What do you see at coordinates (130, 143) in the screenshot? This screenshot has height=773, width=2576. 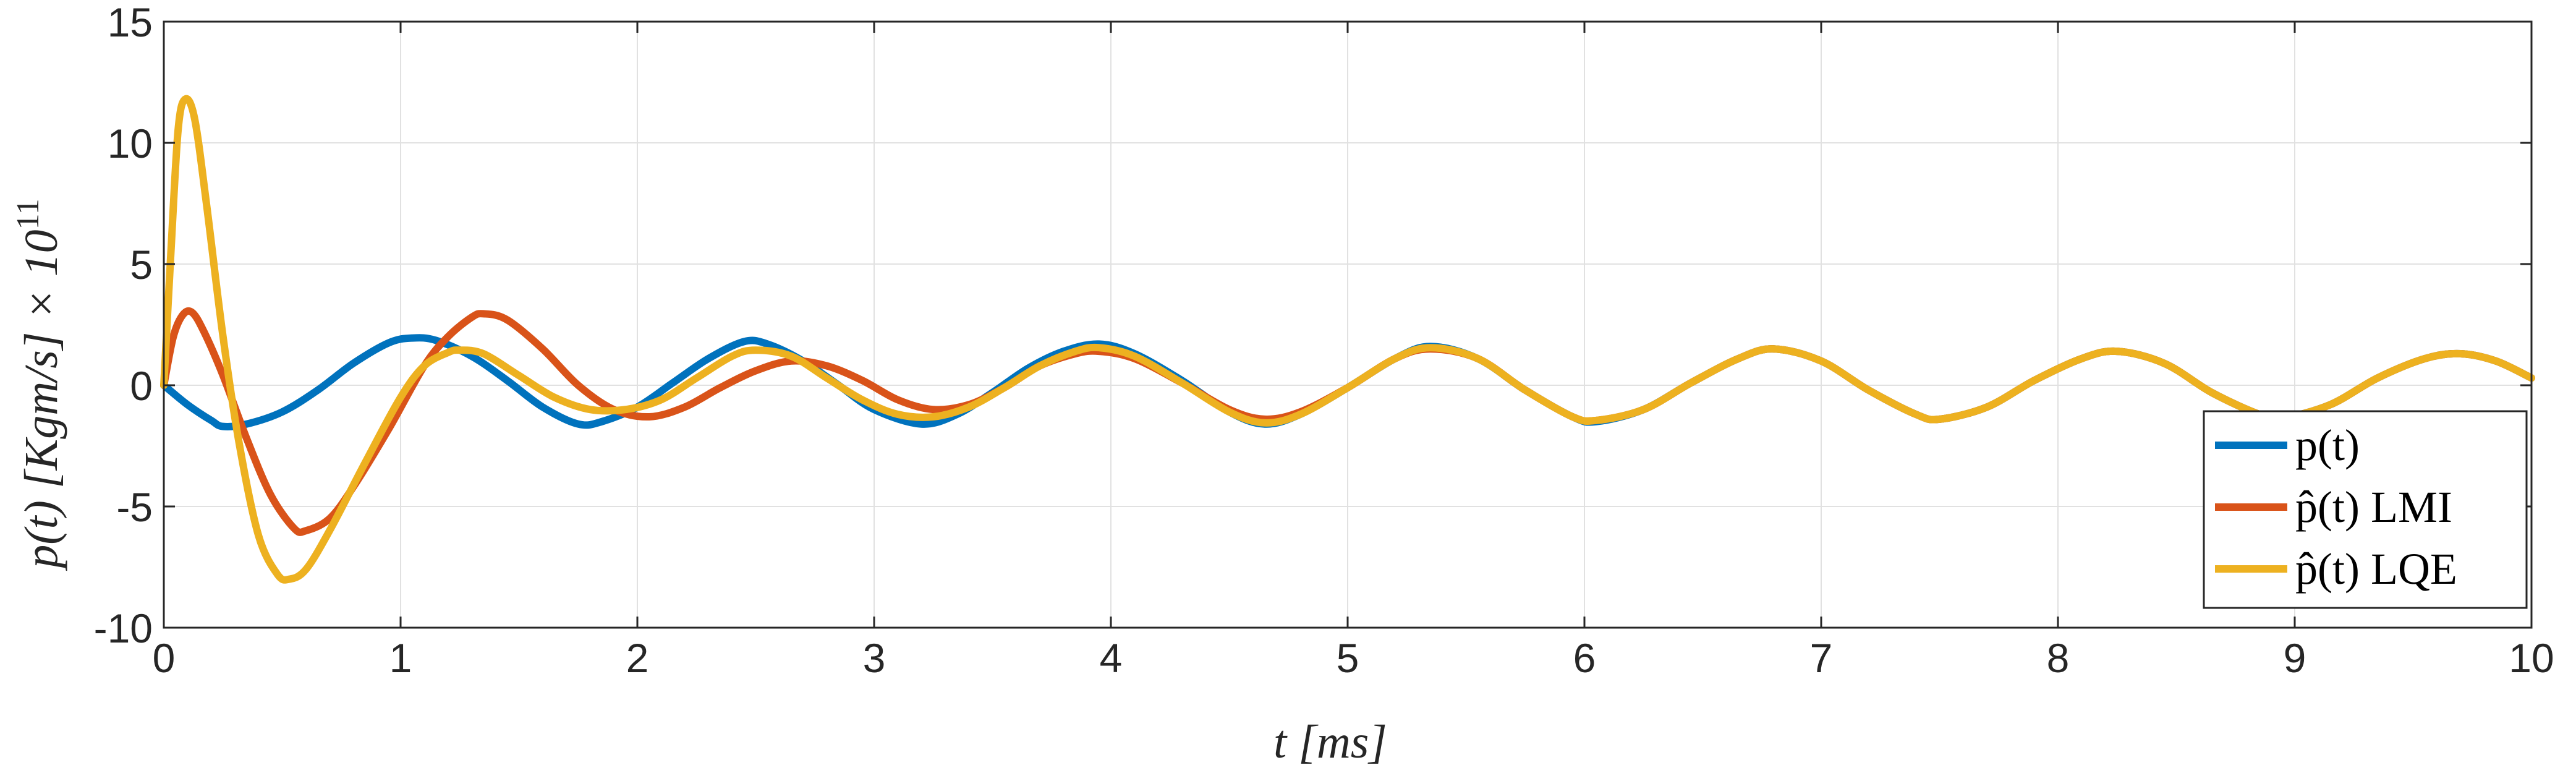 I see `y-tick-label: 10` at bounding box center [130, 143].